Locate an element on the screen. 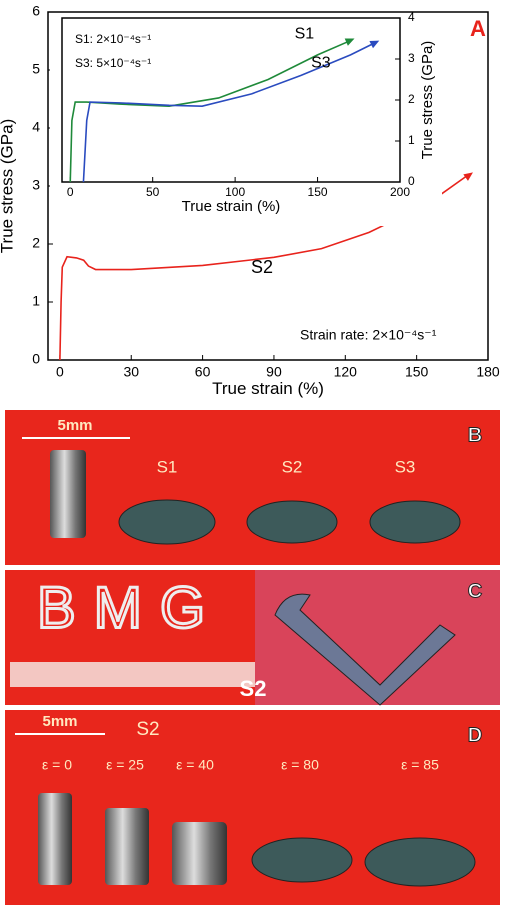 The image size is (505, 910). bent-sample is located at coordinates (365, 649).